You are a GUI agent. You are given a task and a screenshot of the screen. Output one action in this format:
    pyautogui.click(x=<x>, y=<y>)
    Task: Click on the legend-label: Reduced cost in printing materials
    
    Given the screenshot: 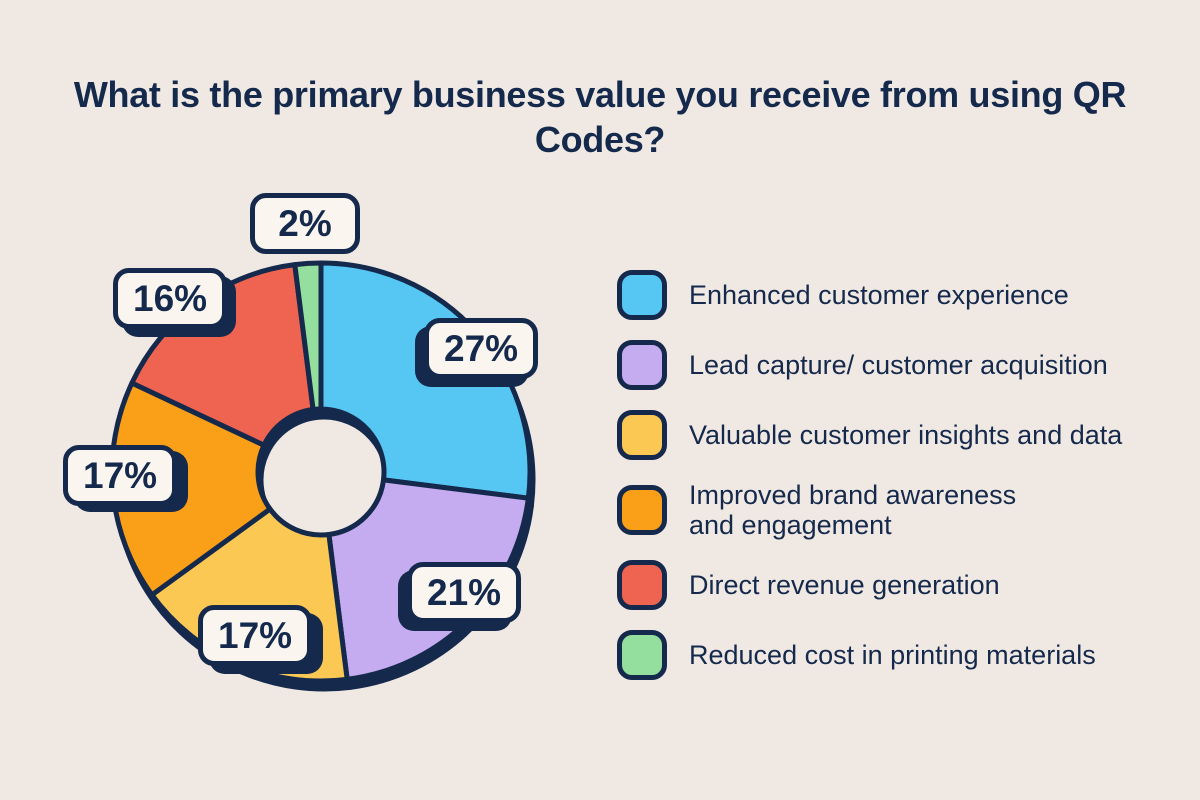 What is the action you would take?
    pyautogui.click(x=892, y=655)
    